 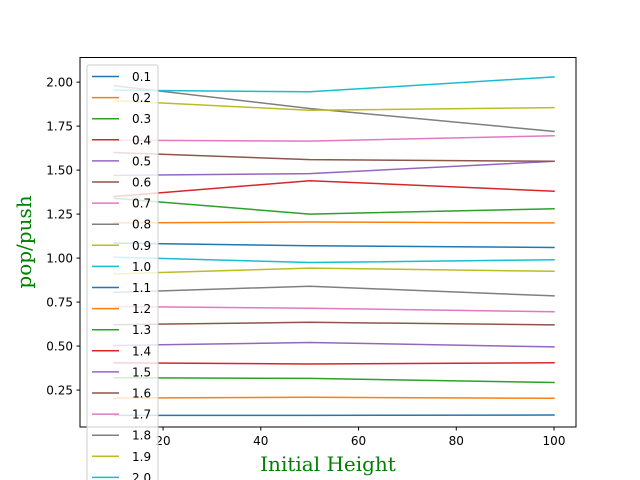 I want to click on legend-label-1.2: 1.2, so click(x=141, y=309).